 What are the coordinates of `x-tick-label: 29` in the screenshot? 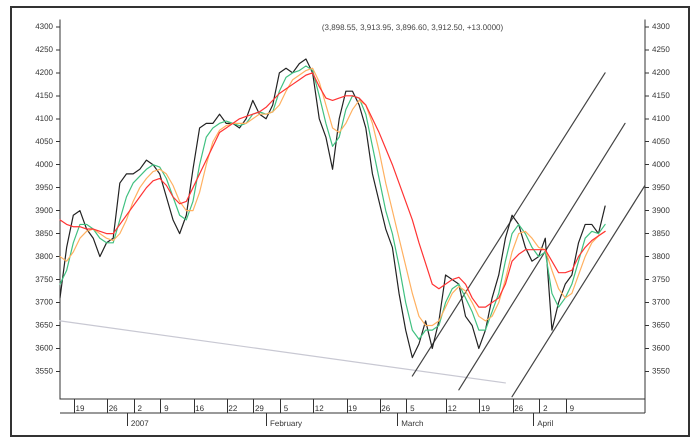 It's located at (259, 408).